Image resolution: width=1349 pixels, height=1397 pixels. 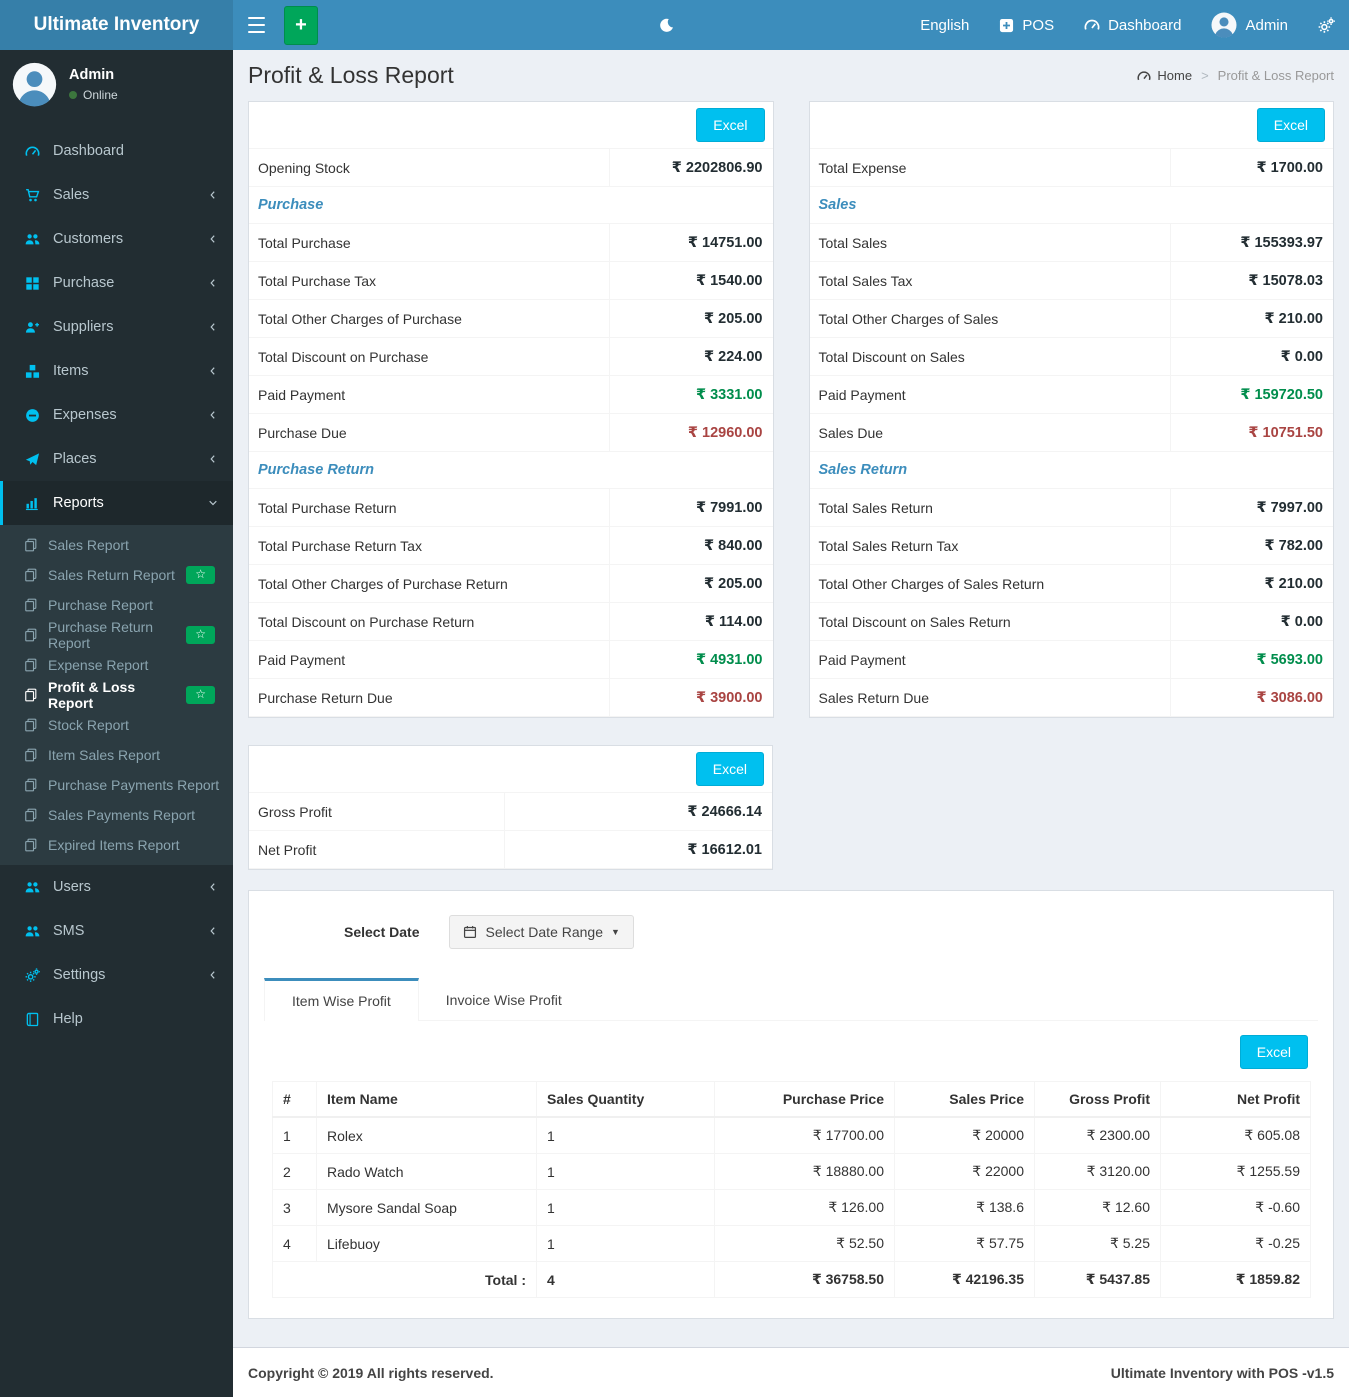 What do you see at coordinates (990, 356) in the screenshot?
I see `row-label: Total Discount on Sales` at bounding box center [990, 356].